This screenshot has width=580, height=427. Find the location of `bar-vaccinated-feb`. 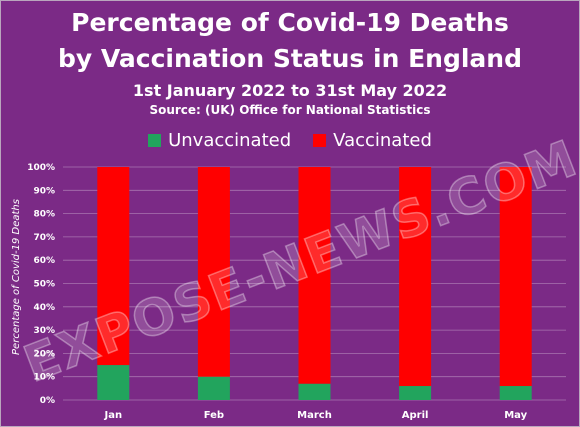

bar-vaccinated-feb is located at coordinates (213, 272).